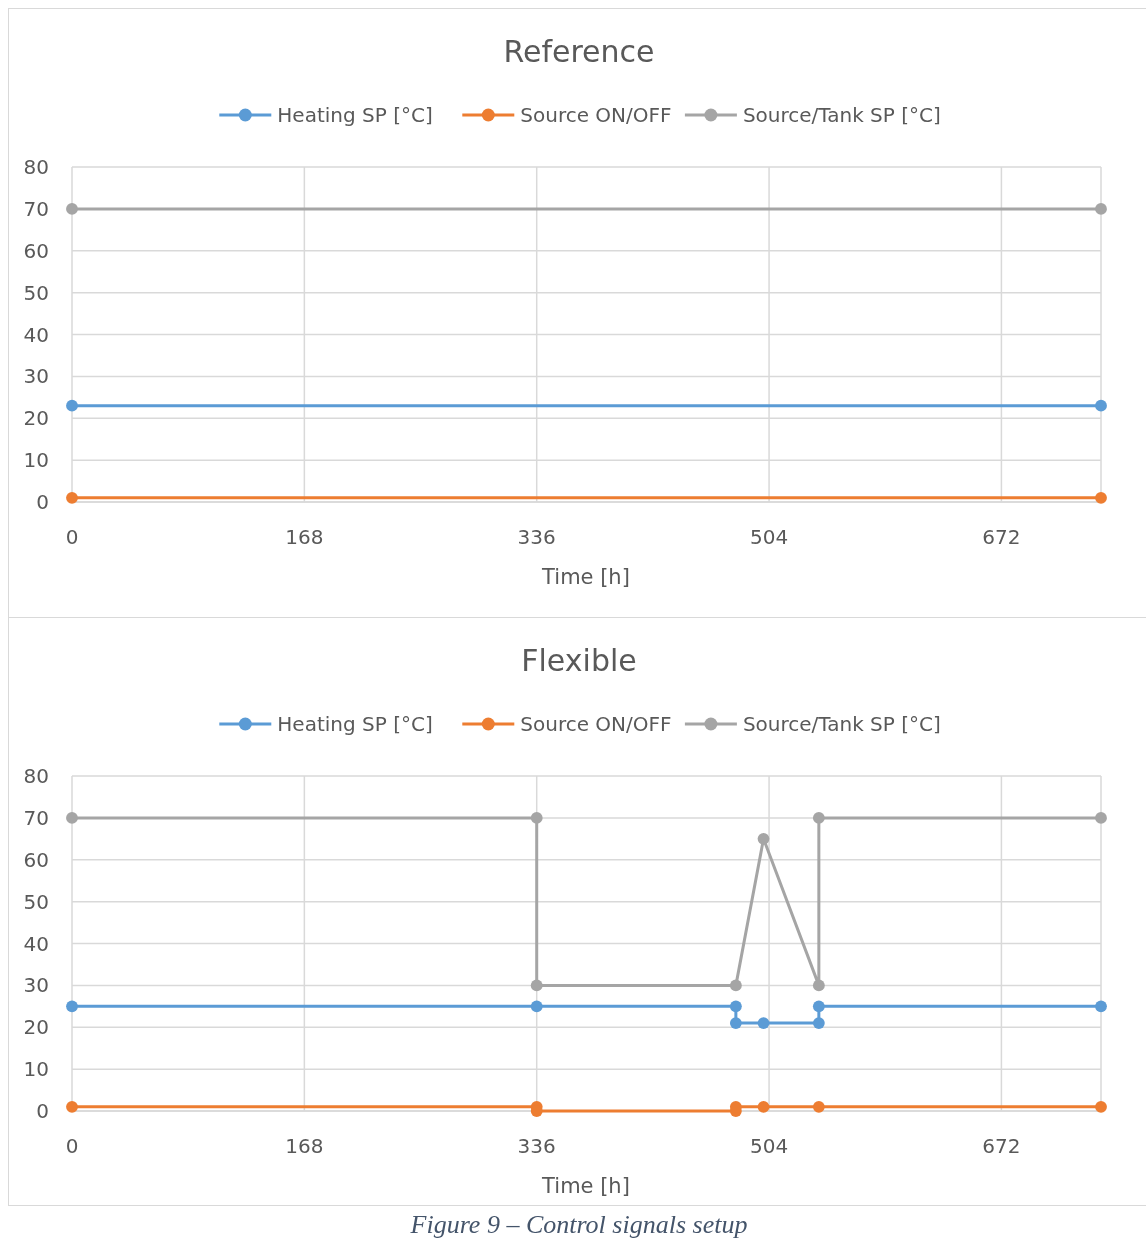 The height and width of the screenshot is (1248, 1146). Describe the element at coordinates (579, 660) in the screenshot. I see `chart-title: Flexible` at that location.